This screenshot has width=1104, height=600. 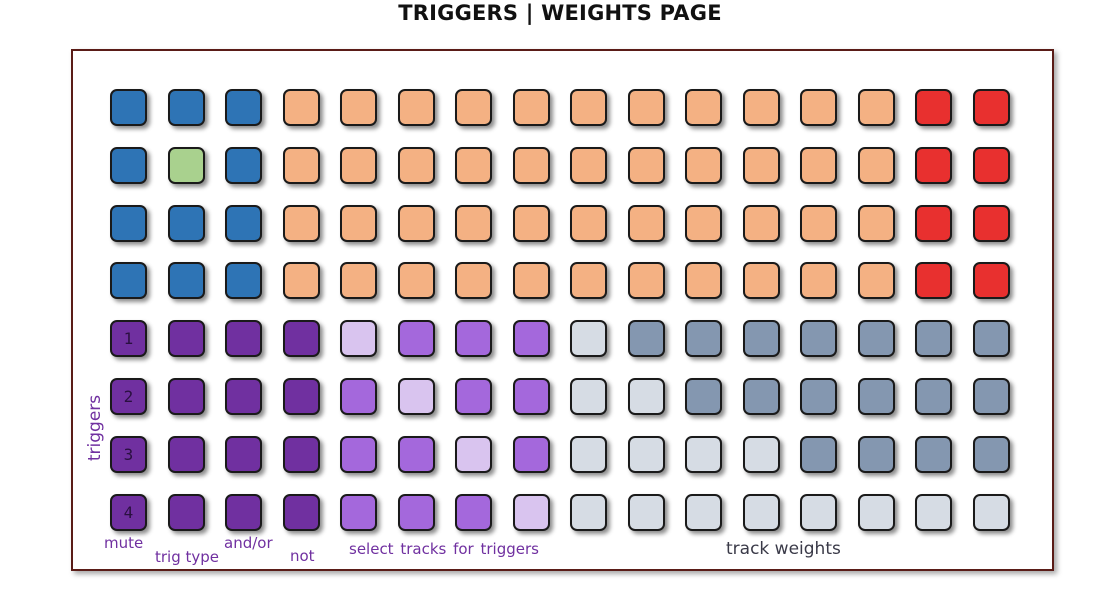 What do you see at coordinates (991, 454) in the screenshot?
I see `pad-r7-c16` at bounding box center [991, 454].